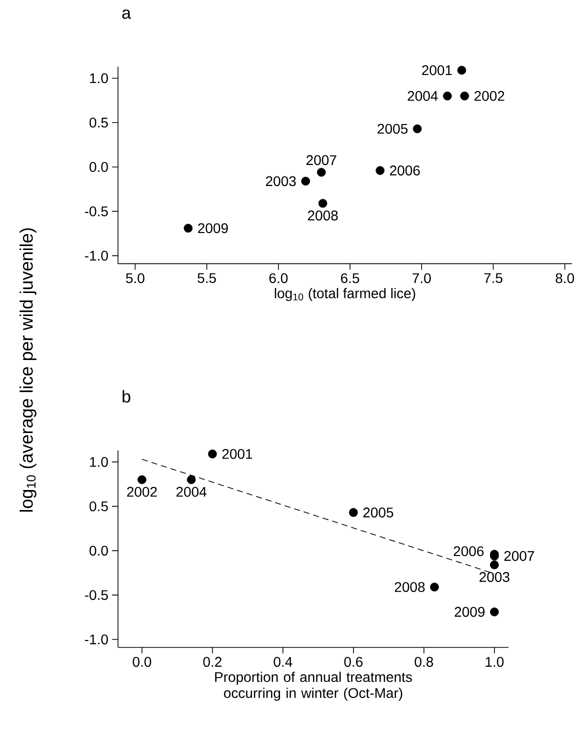  I want to click on x-tick-label: 7.0, so click(421, 278).